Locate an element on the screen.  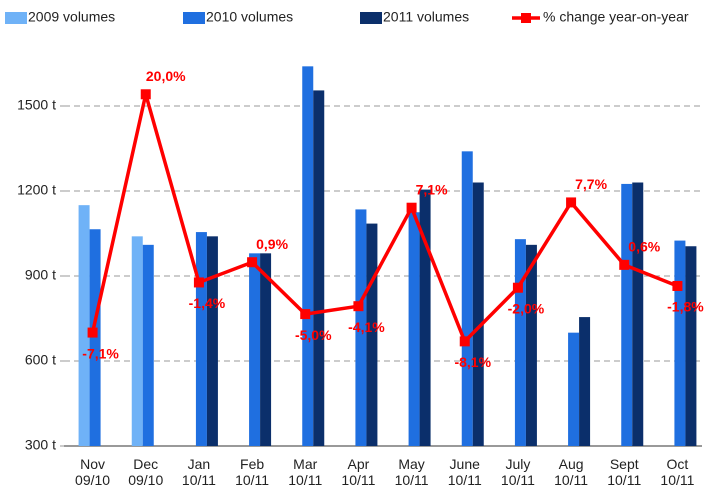
data-label: -2,0% is located at coordinates (526, 308).